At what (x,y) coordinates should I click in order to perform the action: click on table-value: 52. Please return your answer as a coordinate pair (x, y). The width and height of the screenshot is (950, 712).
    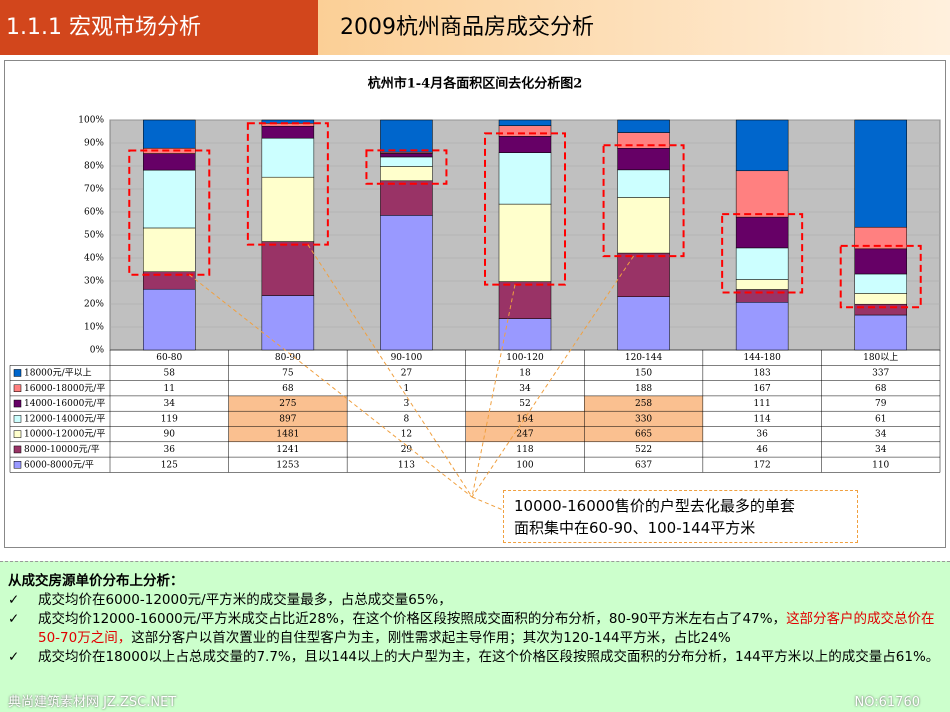
    Looking at the image, I should click on (524, 404).